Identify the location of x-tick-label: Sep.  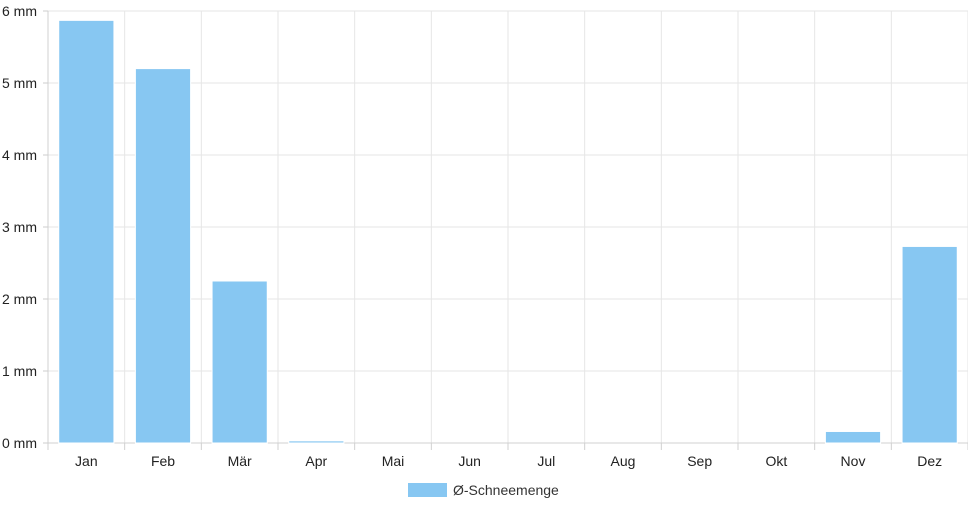
(699, 461).